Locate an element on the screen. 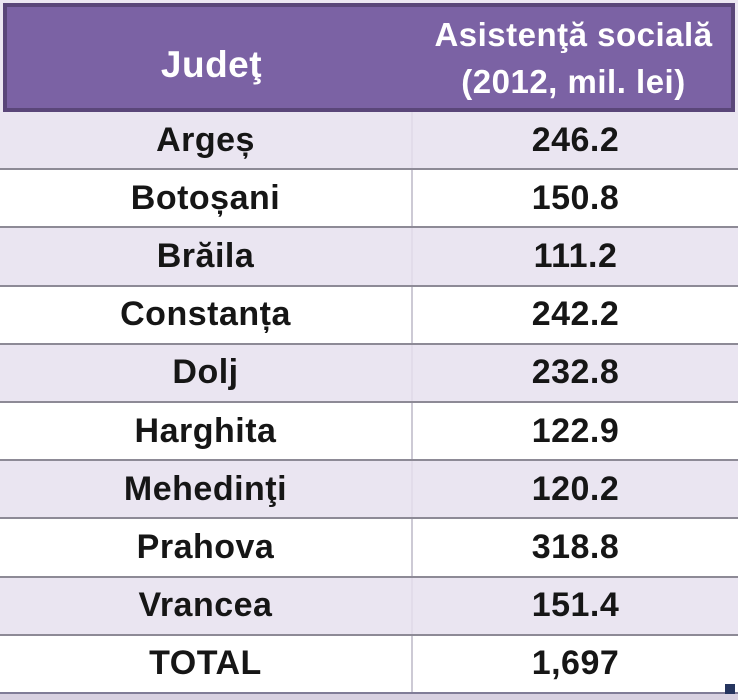 The height and width of the screenshot is (700, 738). county-cell: Harghita is located at coordinates (206, 431).